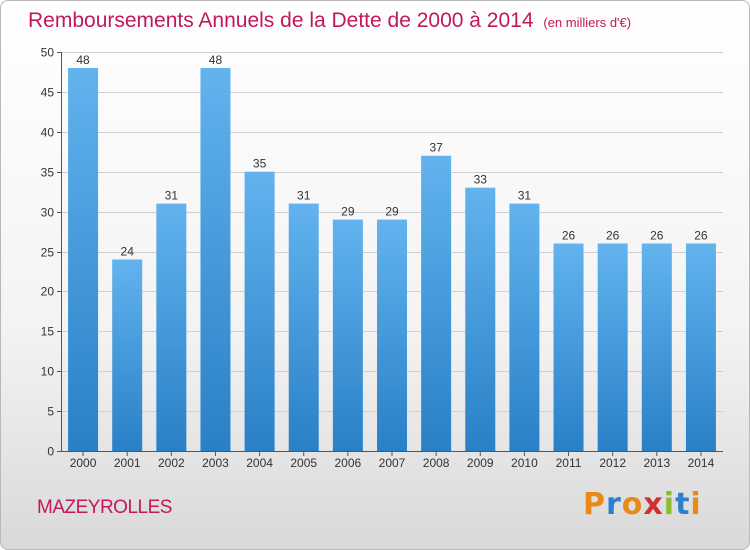  Describe the element at coordinates (436, 463) in the screenshot. I see `x-tick-label: 2008` at that location.